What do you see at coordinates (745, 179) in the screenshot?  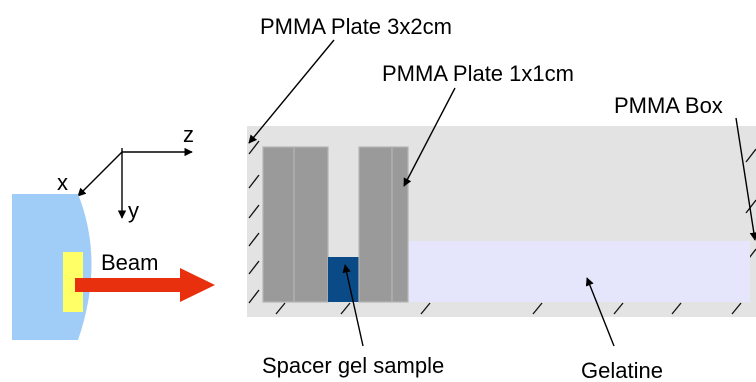 I see `box-leader` at bounding box center [745, 179].